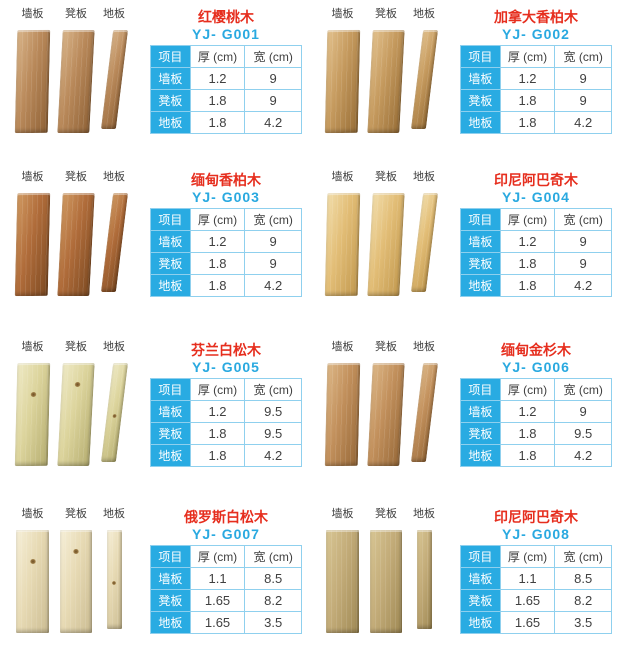 The width and height of the screenshot is (620, 666). What do you see at coordinates (155, 81) in the screenshot?
I see `product-card: 墙板 凳板 地板 红樱桃木 YJ- G001 项目 厚 (cm) 宽 (c` at bounding box center [155, 81].